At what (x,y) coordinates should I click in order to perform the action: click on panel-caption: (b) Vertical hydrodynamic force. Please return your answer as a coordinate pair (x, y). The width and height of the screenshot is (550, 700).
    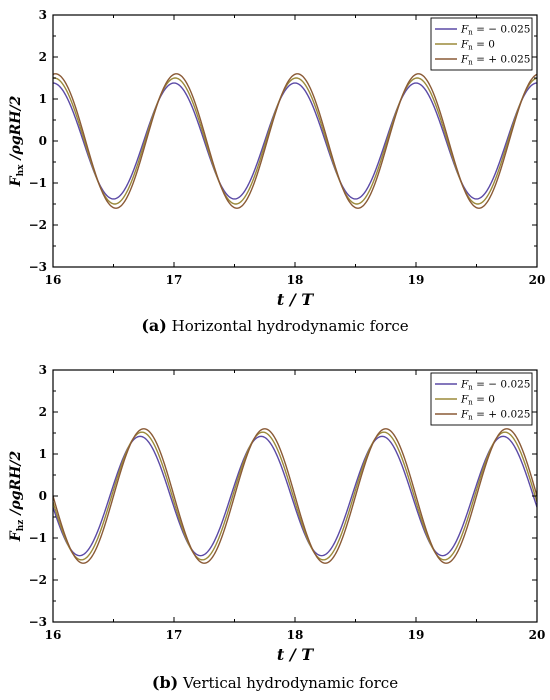
    Looking at the image, I should click on (275, 682).